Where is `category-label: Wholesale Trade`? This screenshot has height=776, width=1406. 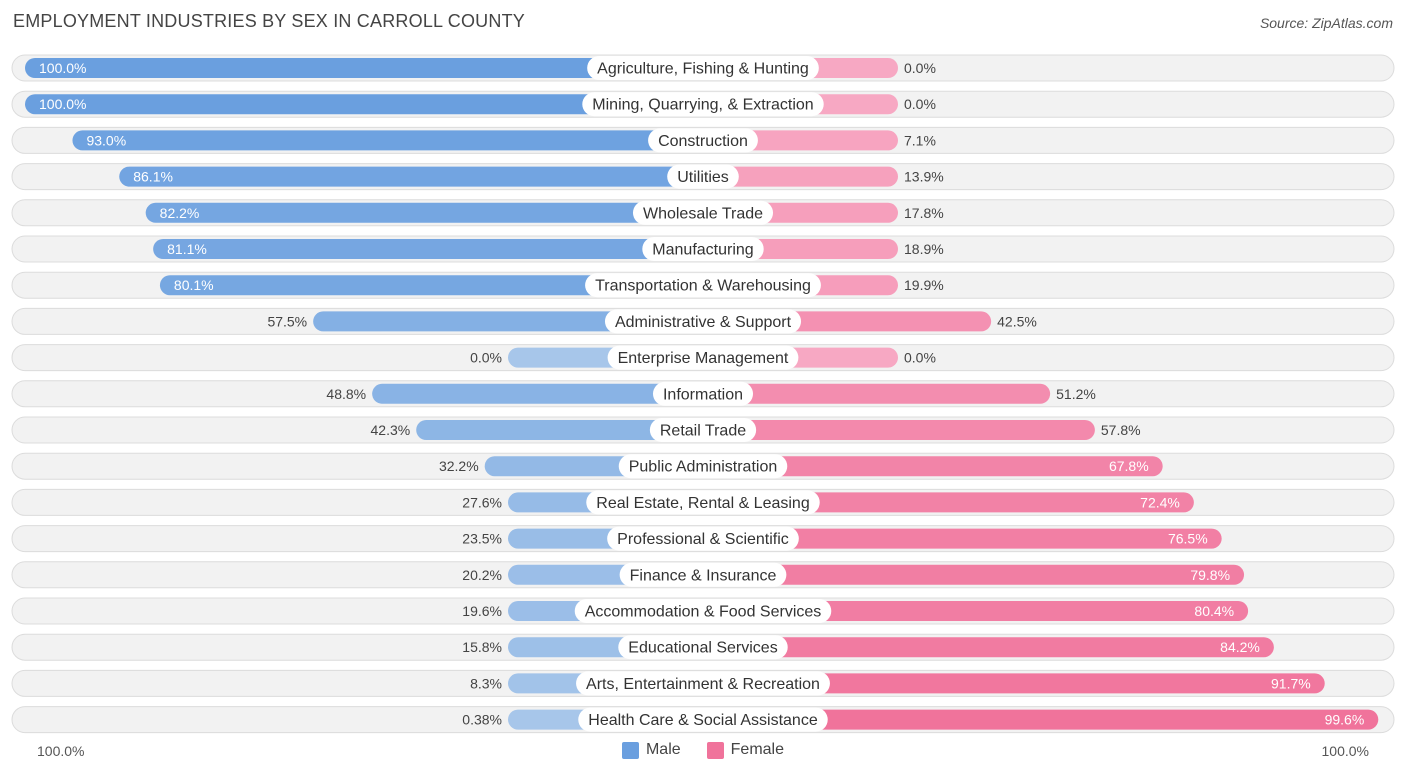
category-label: Wholesale Trade is located at coordinates (703, 213).